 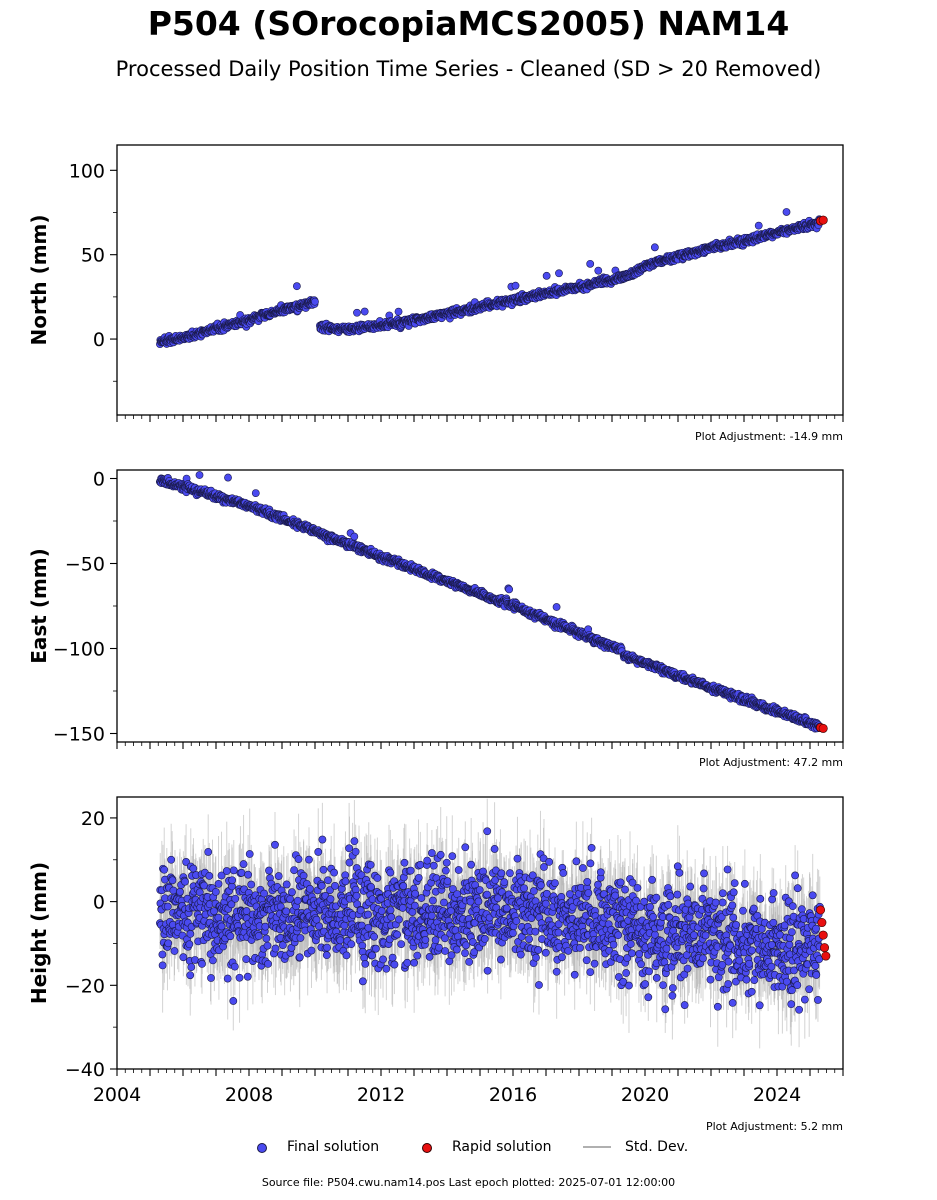 I want to click on rapid-point, so click(x=823, y=220).